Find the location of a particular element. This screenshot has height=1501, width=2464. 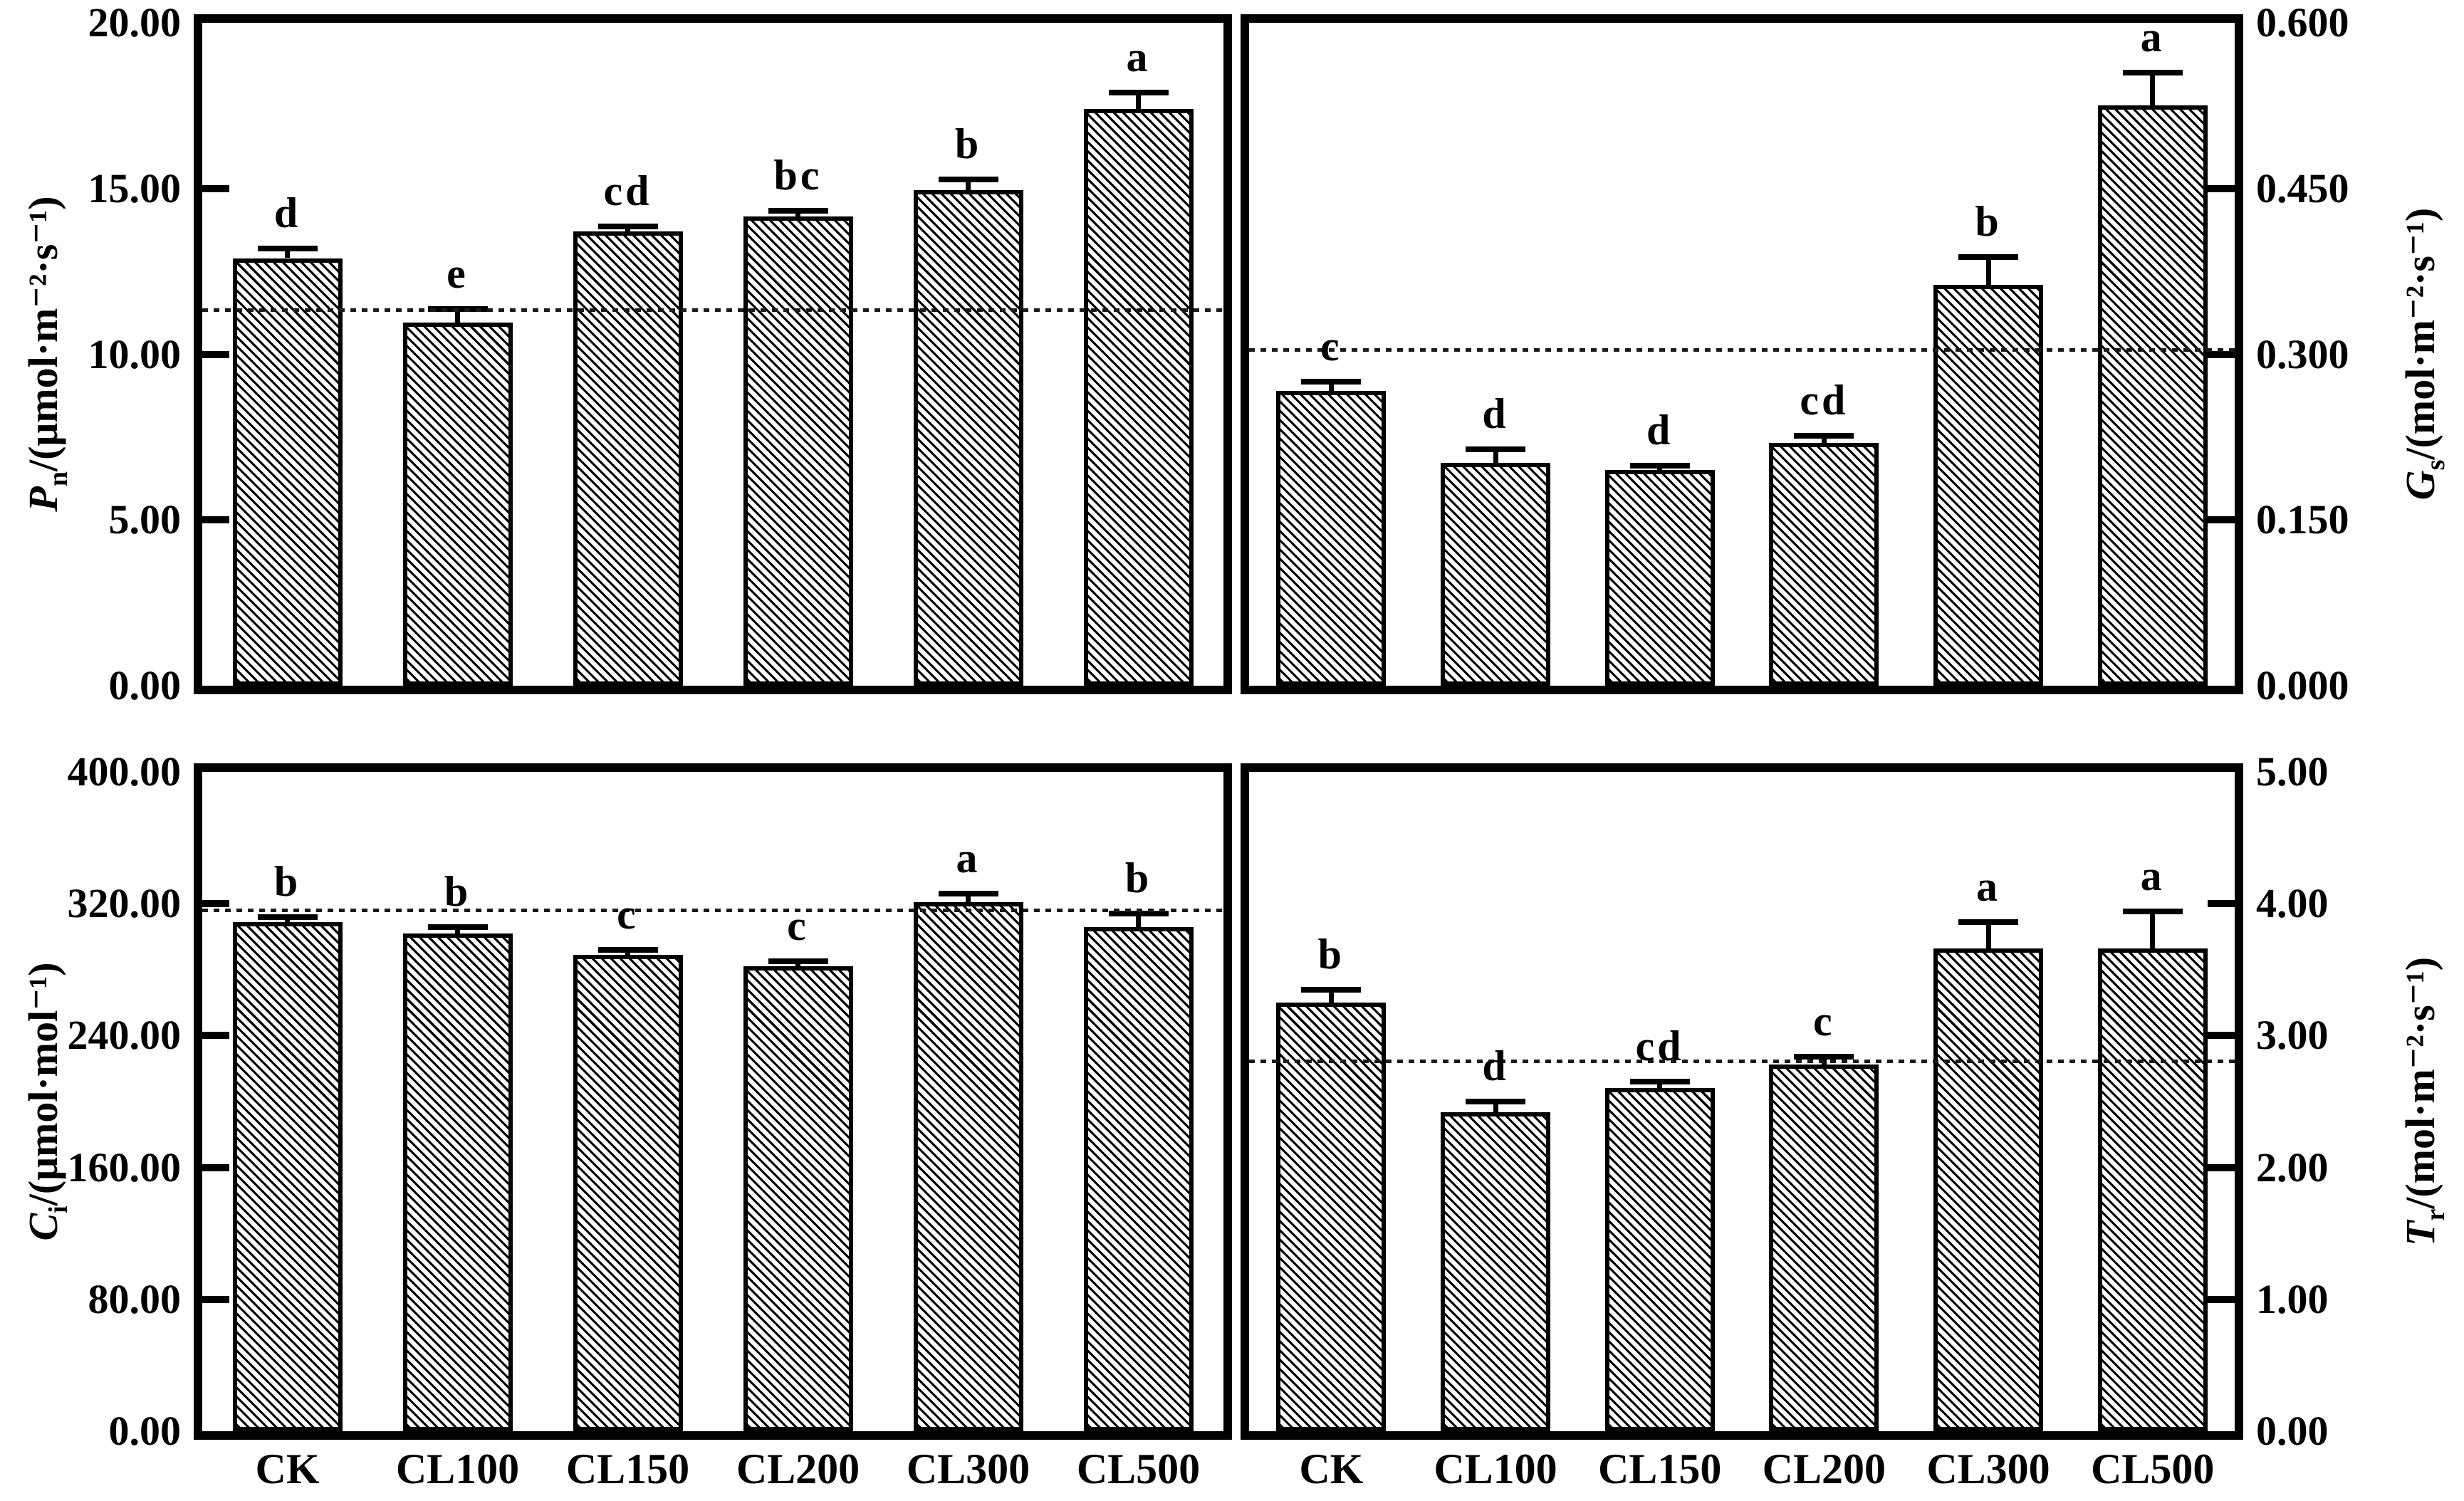

y-tick-label: 400.00 is located at coordinates (124, 771).